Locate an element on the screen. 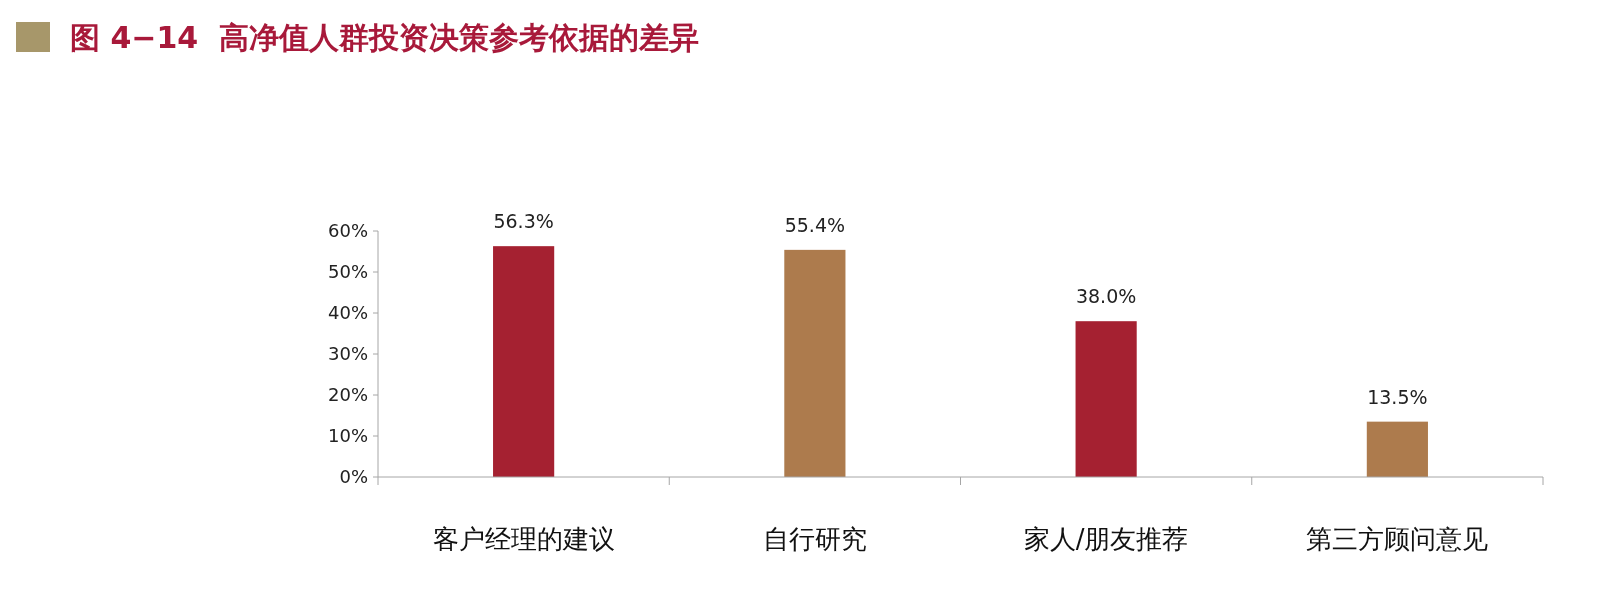 This screenshot has height=594, width=1597. x-tick-label: 客户经理的建议 is located at coordinates (523, 539).